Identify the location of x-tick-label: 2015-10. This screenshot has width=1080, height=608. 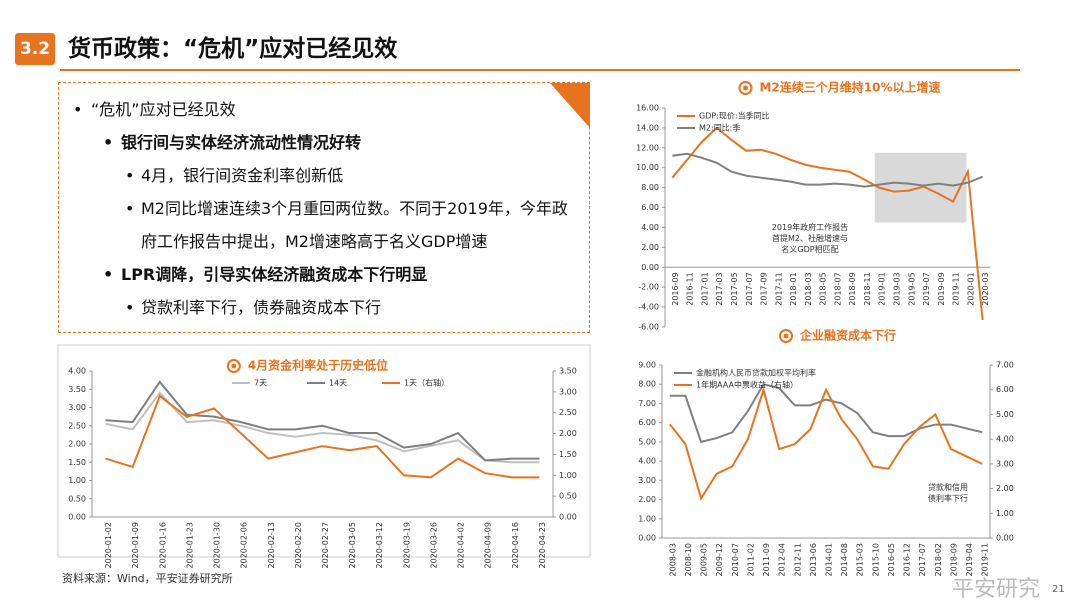
(875, 559).